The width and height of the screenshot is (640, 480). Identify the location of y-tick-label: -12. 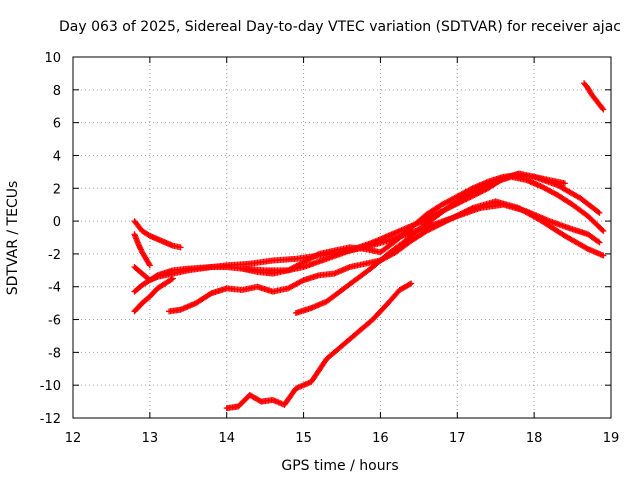
(50, 419).